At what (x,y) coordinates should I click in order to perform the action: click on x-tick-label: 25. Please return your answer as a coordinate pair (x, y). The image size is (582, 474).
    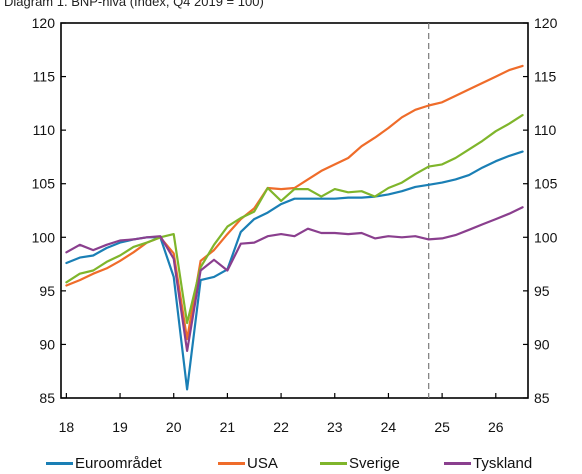
    Looking at the image, I should click on (442, 427).